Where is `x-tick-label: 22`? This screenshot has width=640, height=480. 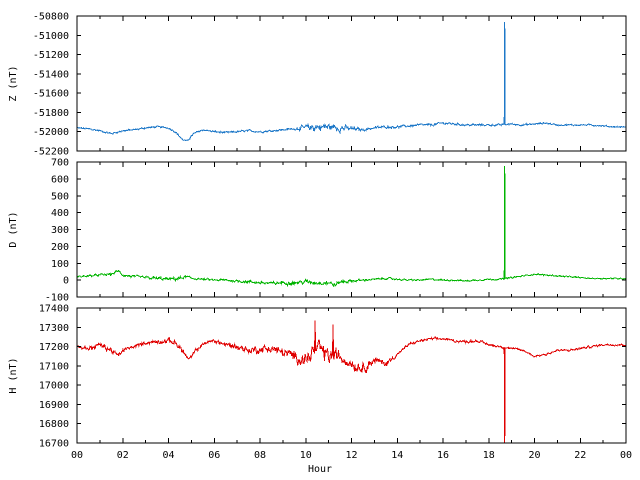 x-tick-label: 22 is located at coordinates (580, 455).